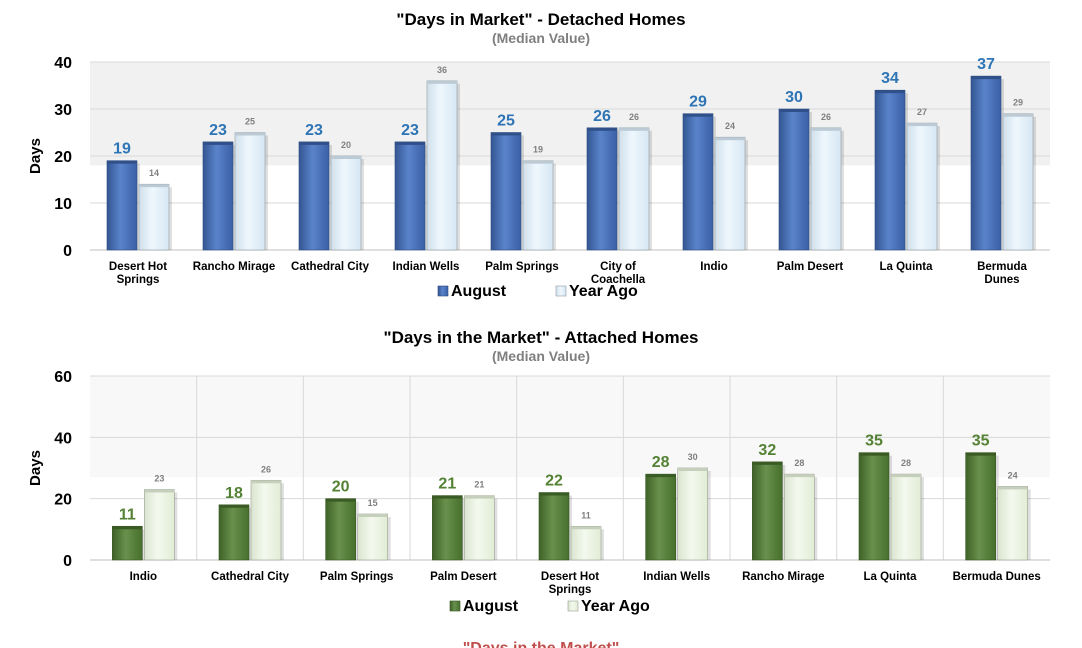 The image size is (1082, 648). What do you see at coordinates (698, 102) in the screenshot?
I see `data-label-august: 29` at bounding box center [698, 102].